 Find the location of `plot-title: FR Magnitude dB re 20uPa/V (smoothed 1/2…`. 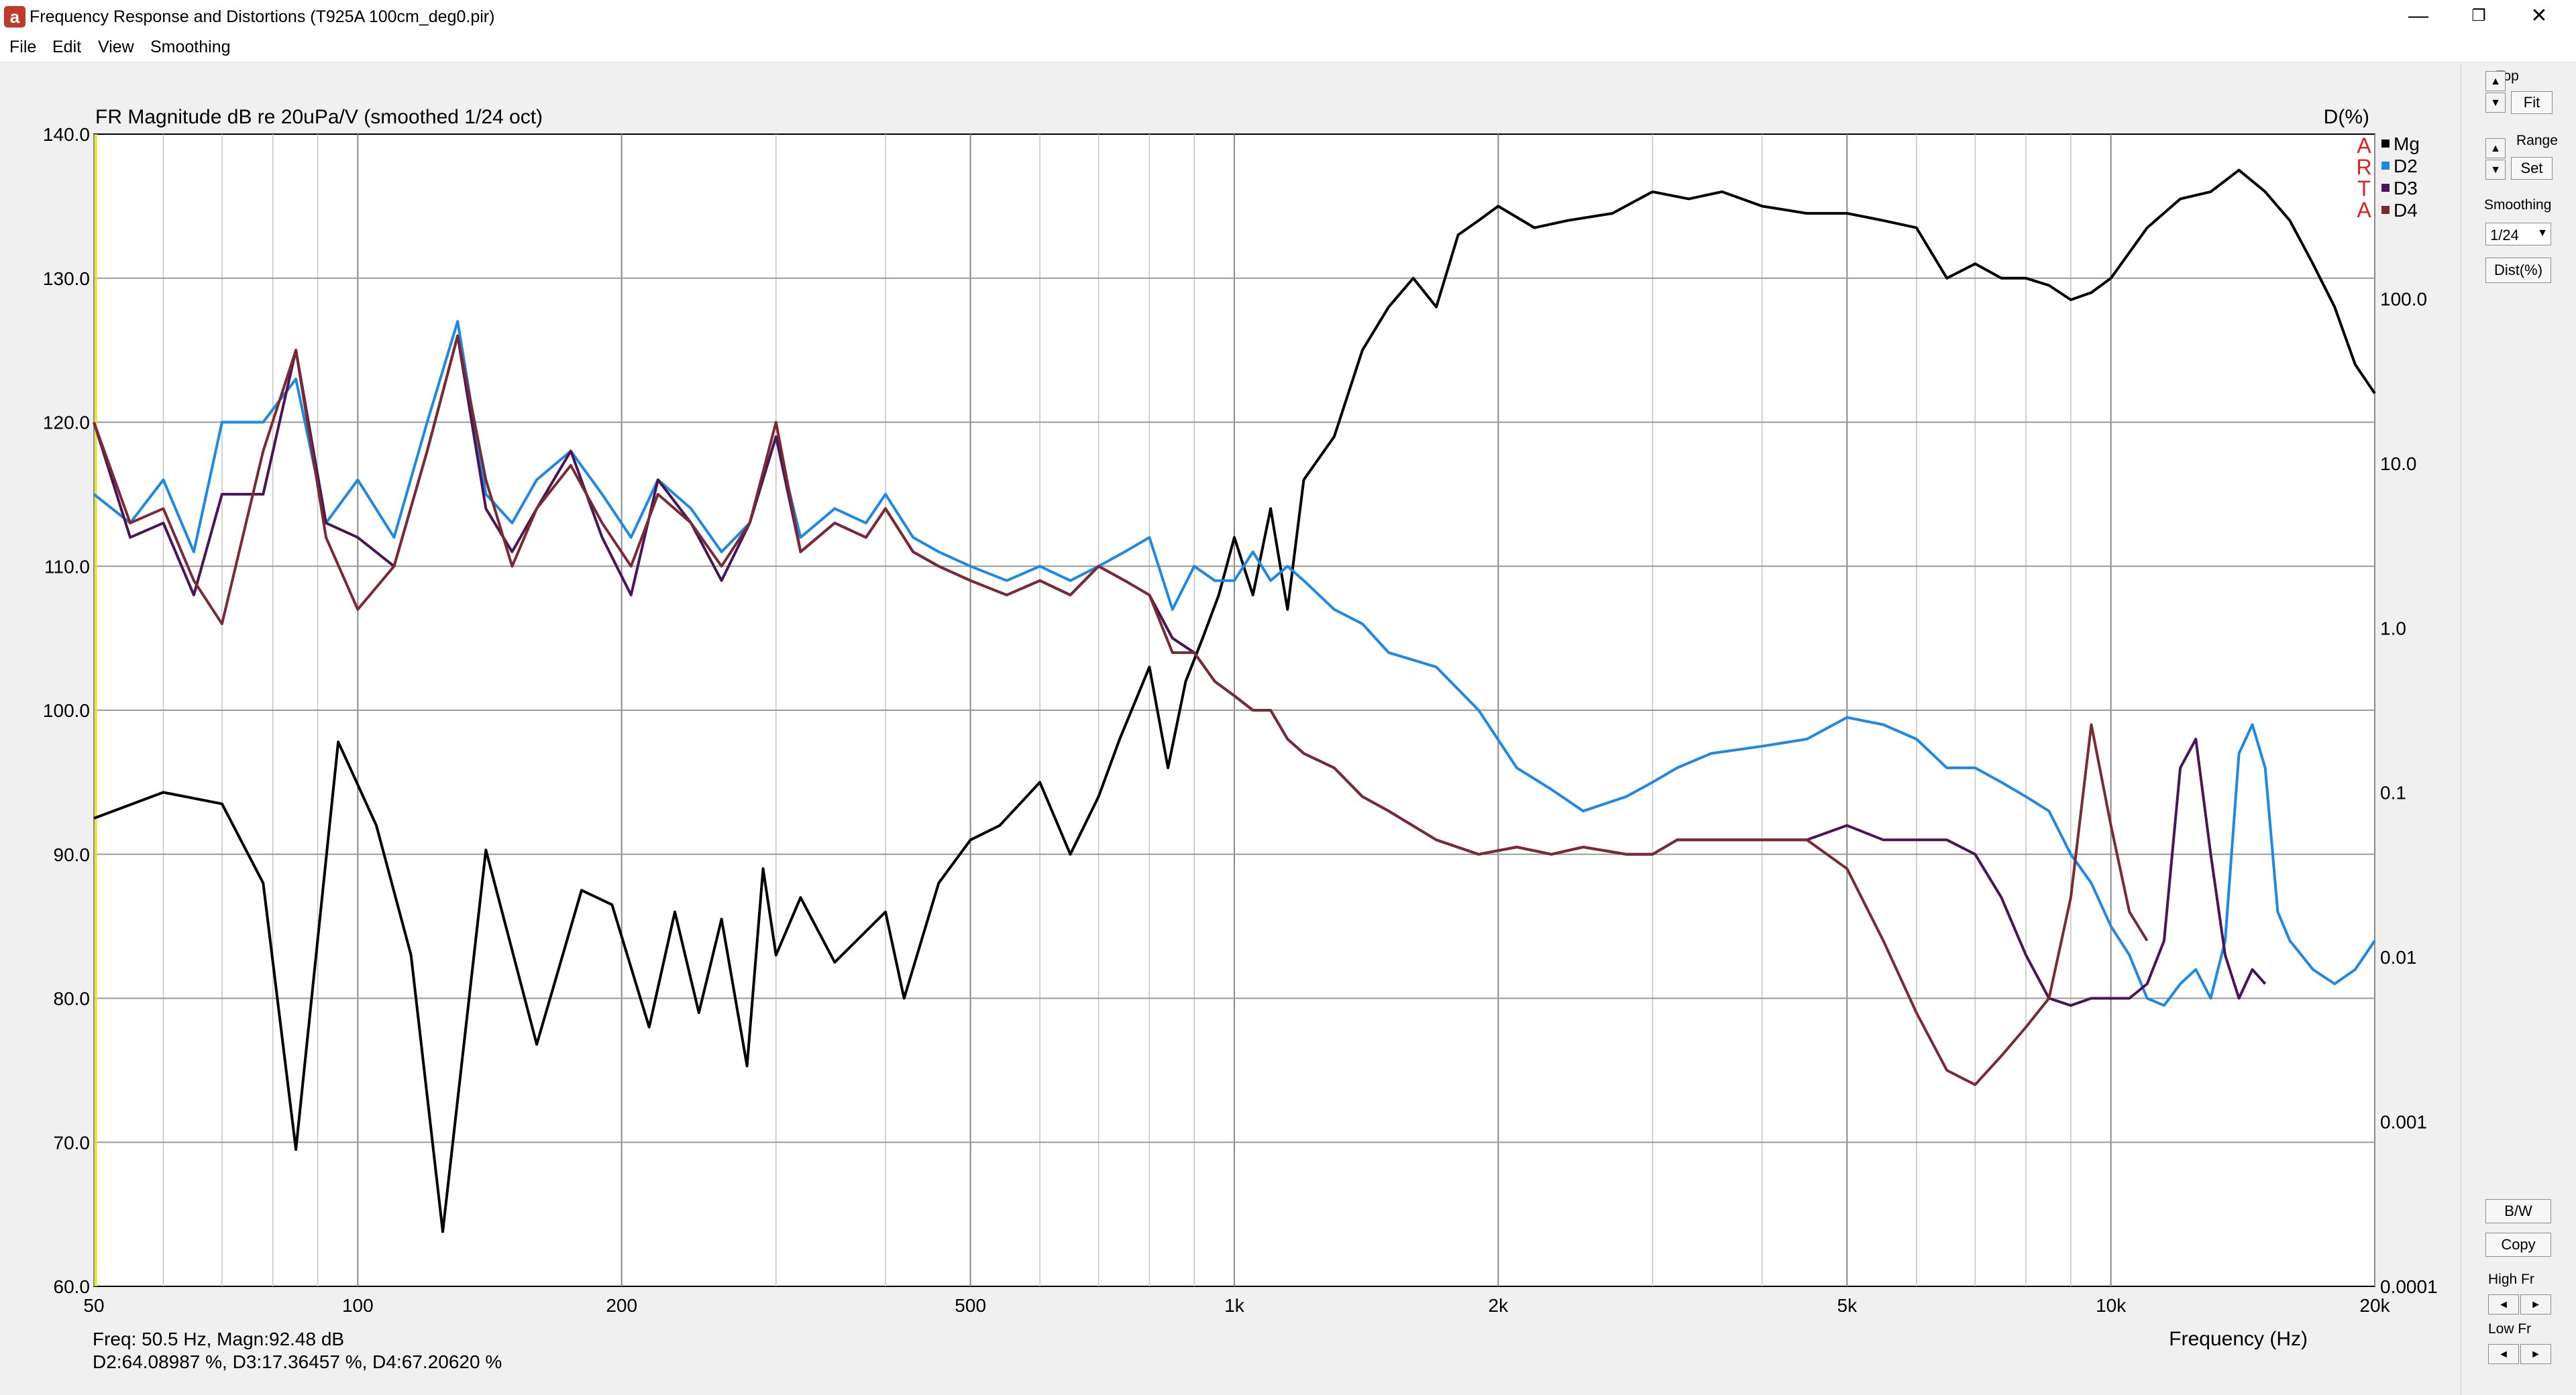

plot-title: FR Magnitude dB re 20uPa/V (smoothed 1/2… is located at coordinates (319, 117).